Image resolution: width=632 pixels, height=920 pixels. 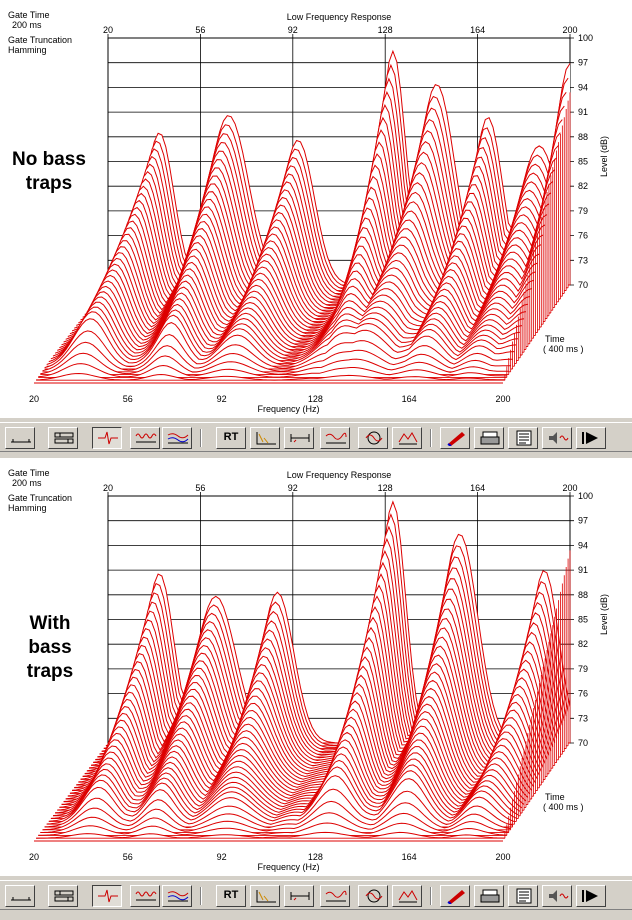 I want to click on rt-label: RT, so click(x=231, y=437).